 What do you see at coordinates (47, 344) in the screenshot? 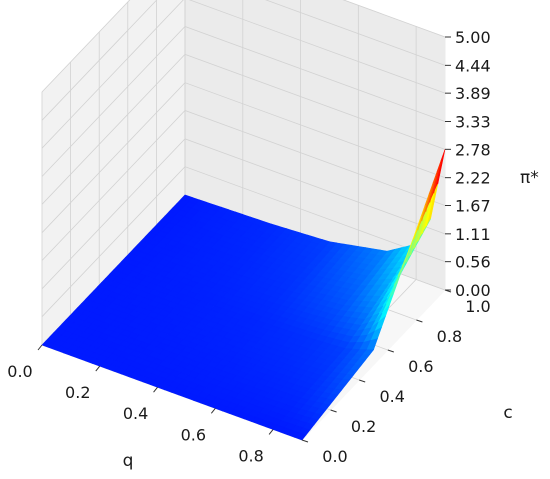
I see `surface-cell` at bounding box center [47, 344].